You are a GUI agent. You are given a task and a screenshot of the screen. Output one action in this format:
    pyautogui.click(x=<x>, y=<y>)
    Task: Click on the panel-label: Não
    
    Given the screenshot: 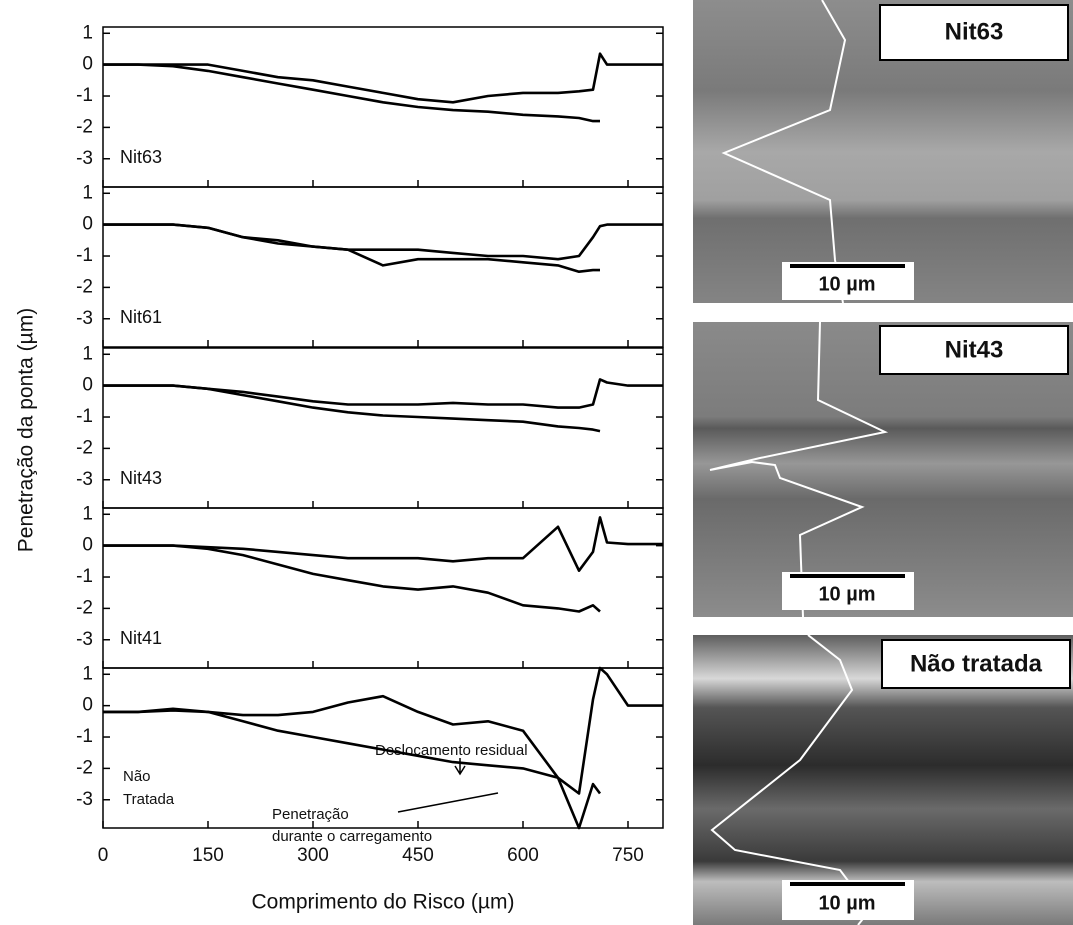 What is the action you would take?
    pyautogui.click(x=137, y=776)
    